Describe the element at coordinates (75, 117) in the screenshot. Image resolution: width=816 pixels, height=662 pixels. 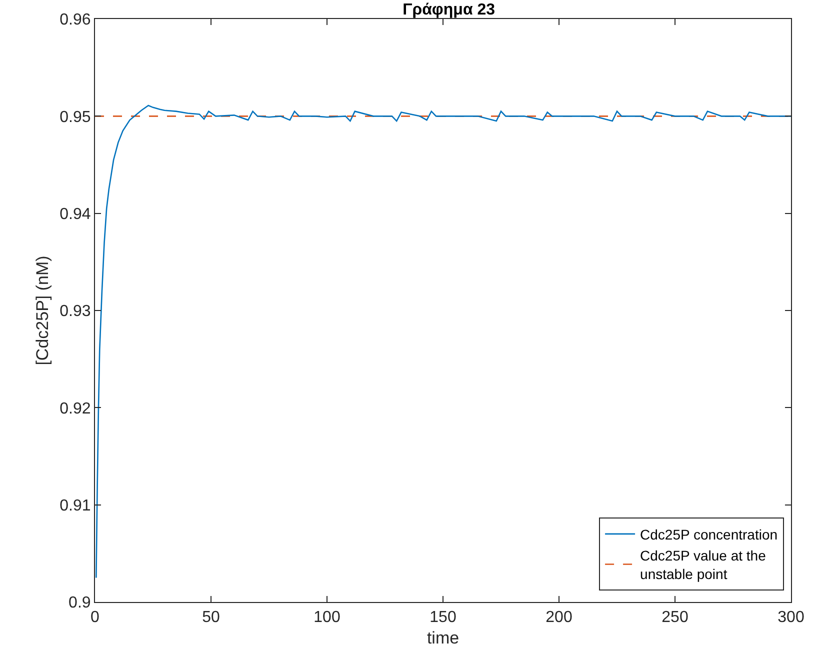
I see `y-tick-label: 0.95` at that location.